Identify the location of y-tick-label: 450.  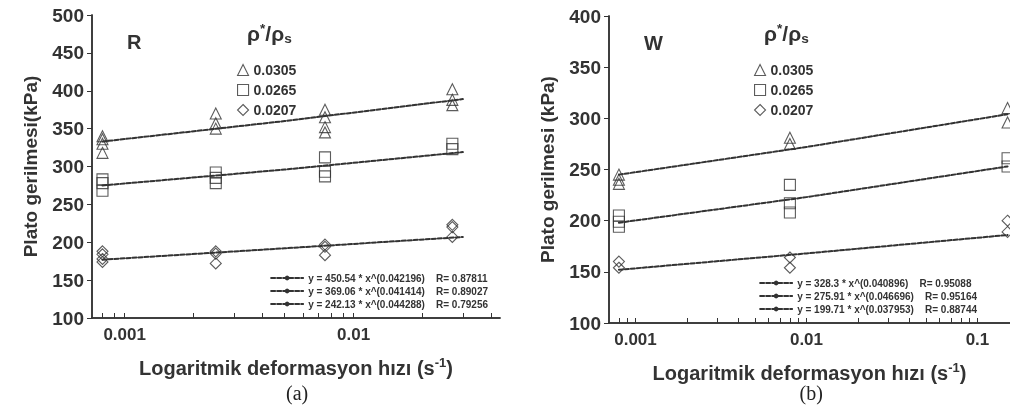
(68, 53).